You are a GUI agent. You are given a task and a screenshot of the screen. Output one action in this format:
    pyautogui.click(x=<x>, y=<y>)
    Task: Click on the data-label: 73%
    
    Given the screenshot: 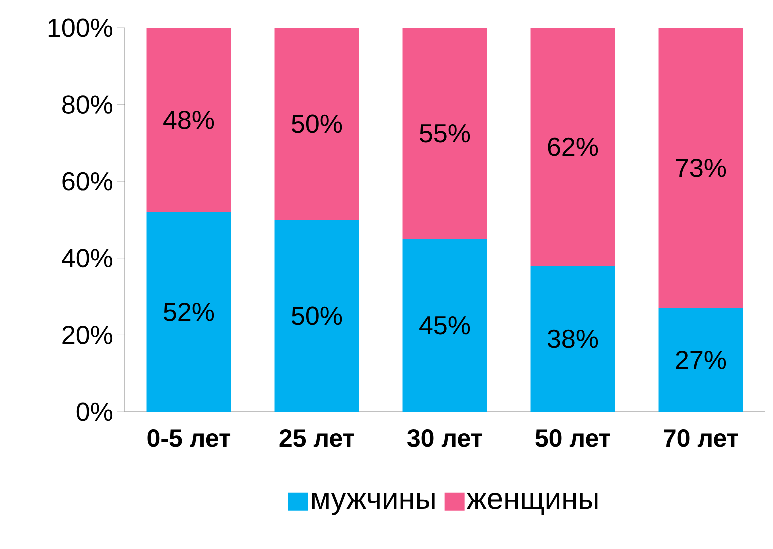 What is the action you would take?
    pyautogui.click(x=701, y=168)
    